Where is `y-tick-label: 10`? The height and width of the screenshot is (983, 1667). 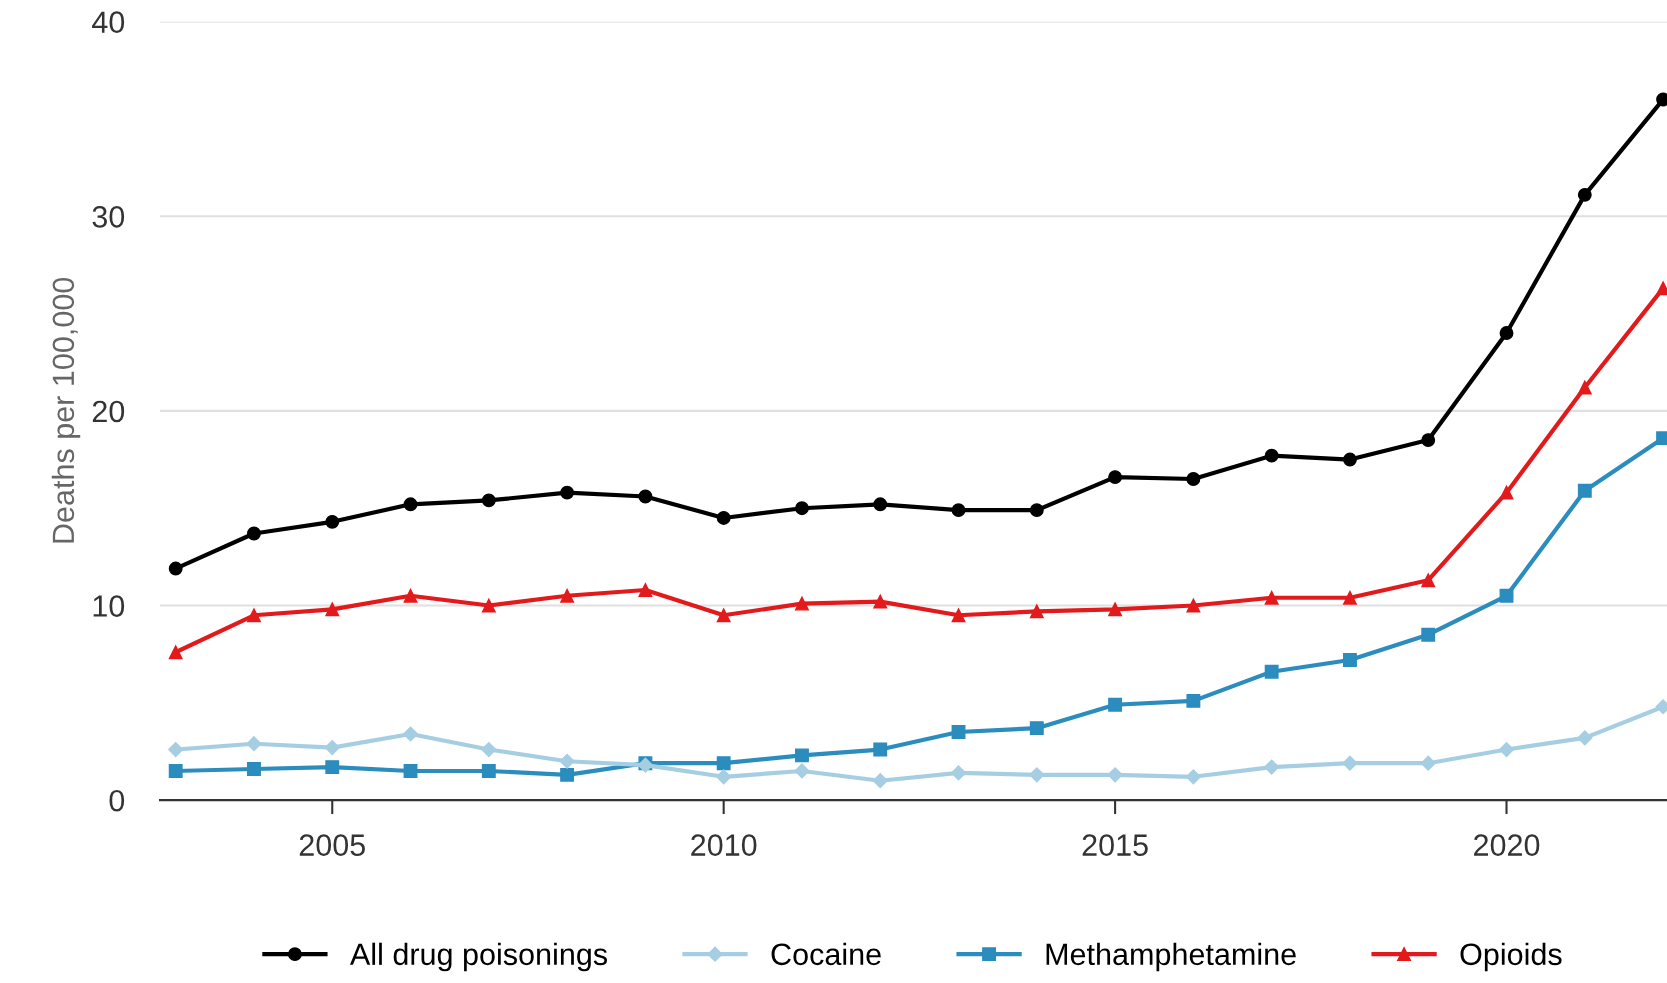
y-tick-label: 10 is located at coordinates (109, 606).